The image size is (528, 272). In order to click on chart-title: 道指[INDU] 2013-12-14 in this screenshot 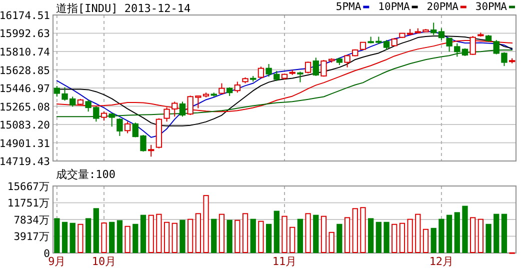, I will do `click(123, 8)`.